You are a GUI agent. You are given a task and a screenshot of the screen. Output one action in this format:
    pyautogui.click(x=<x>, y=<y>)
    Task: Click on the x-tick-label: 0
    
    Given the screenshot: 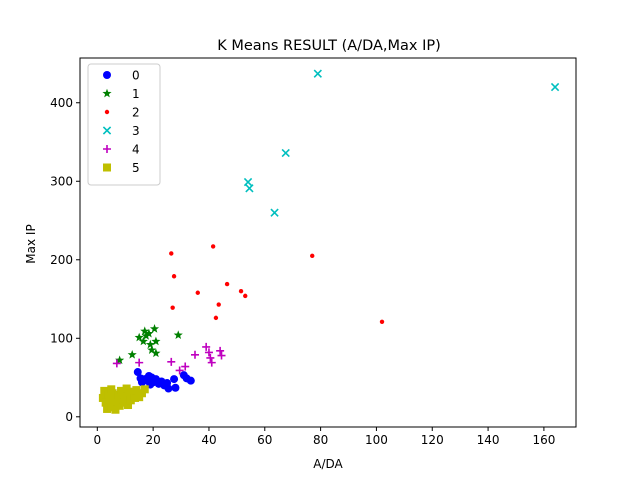 What is the action you would take?
    pyautogui.click(x=97, y=440)
    